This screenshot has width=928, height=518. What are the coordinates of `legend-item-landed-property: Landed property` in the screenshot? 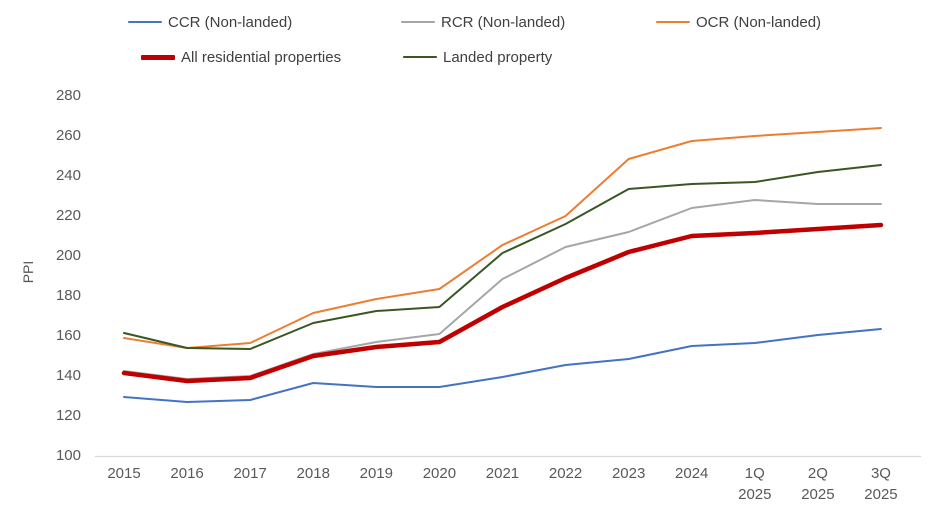 It's located at (477, 57).